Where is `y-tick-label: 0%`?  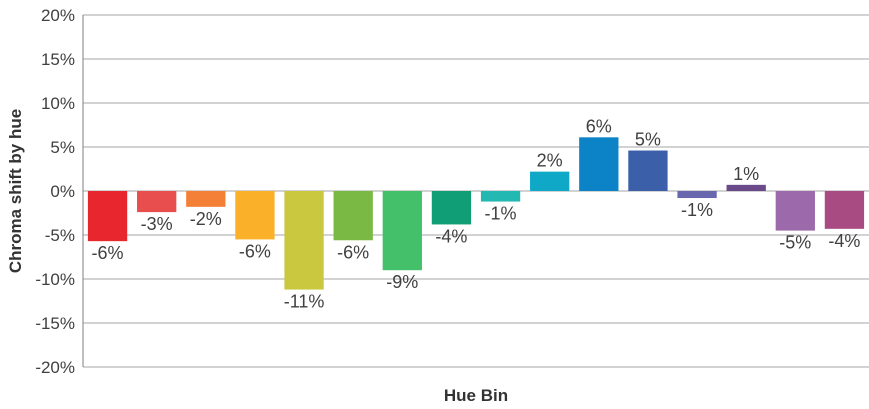
y-tick-label: 0% is located at coordinates (62, 191).